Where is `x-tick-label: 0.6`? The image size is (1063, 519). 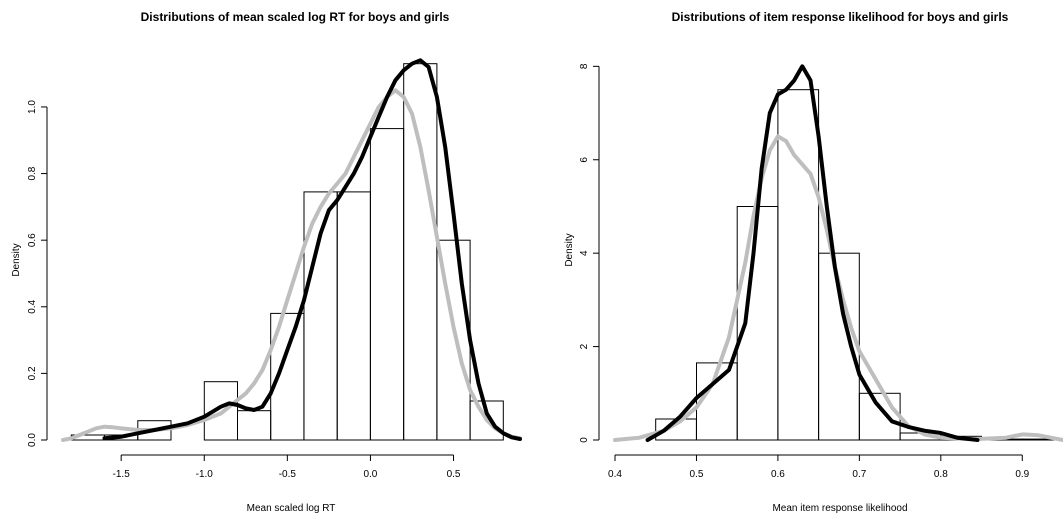
x-tick-label: 0.6 is located at coordinates (778, 474).